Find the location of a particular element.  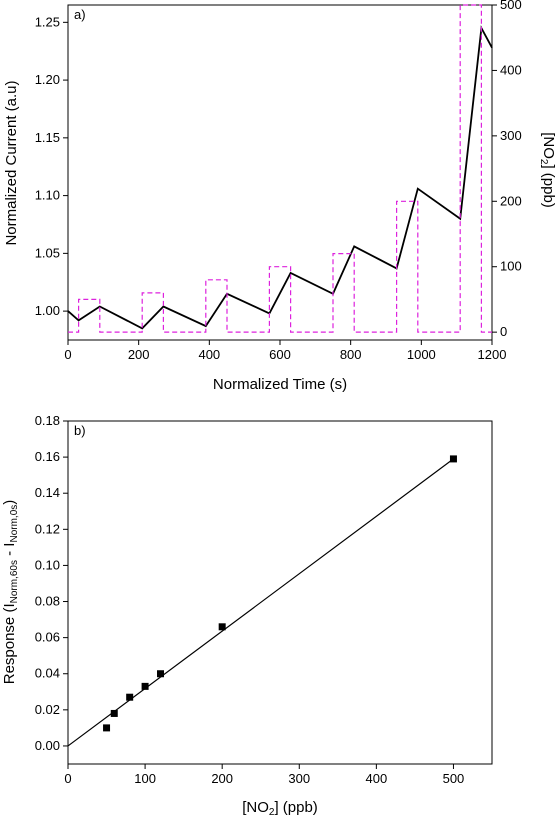

y-label-sub1: Norm,60s is located at coordinates (14, 581).